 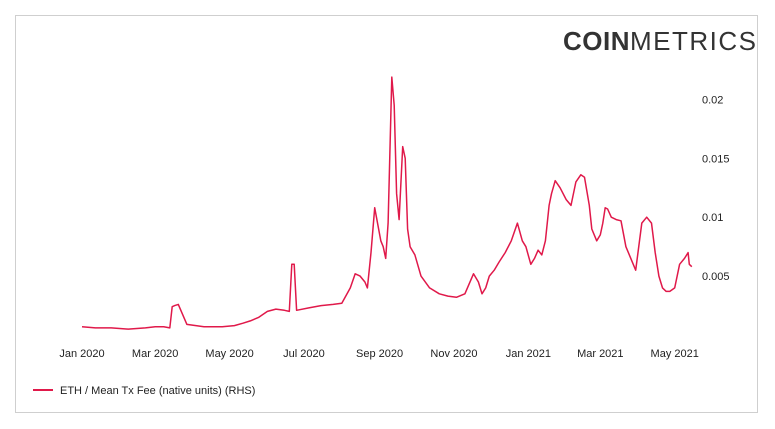 What do you see at coordinates (528, 354) in the screenshot?
I see `x-tick-label: Jan 2021` at bounding box center [528, 354].